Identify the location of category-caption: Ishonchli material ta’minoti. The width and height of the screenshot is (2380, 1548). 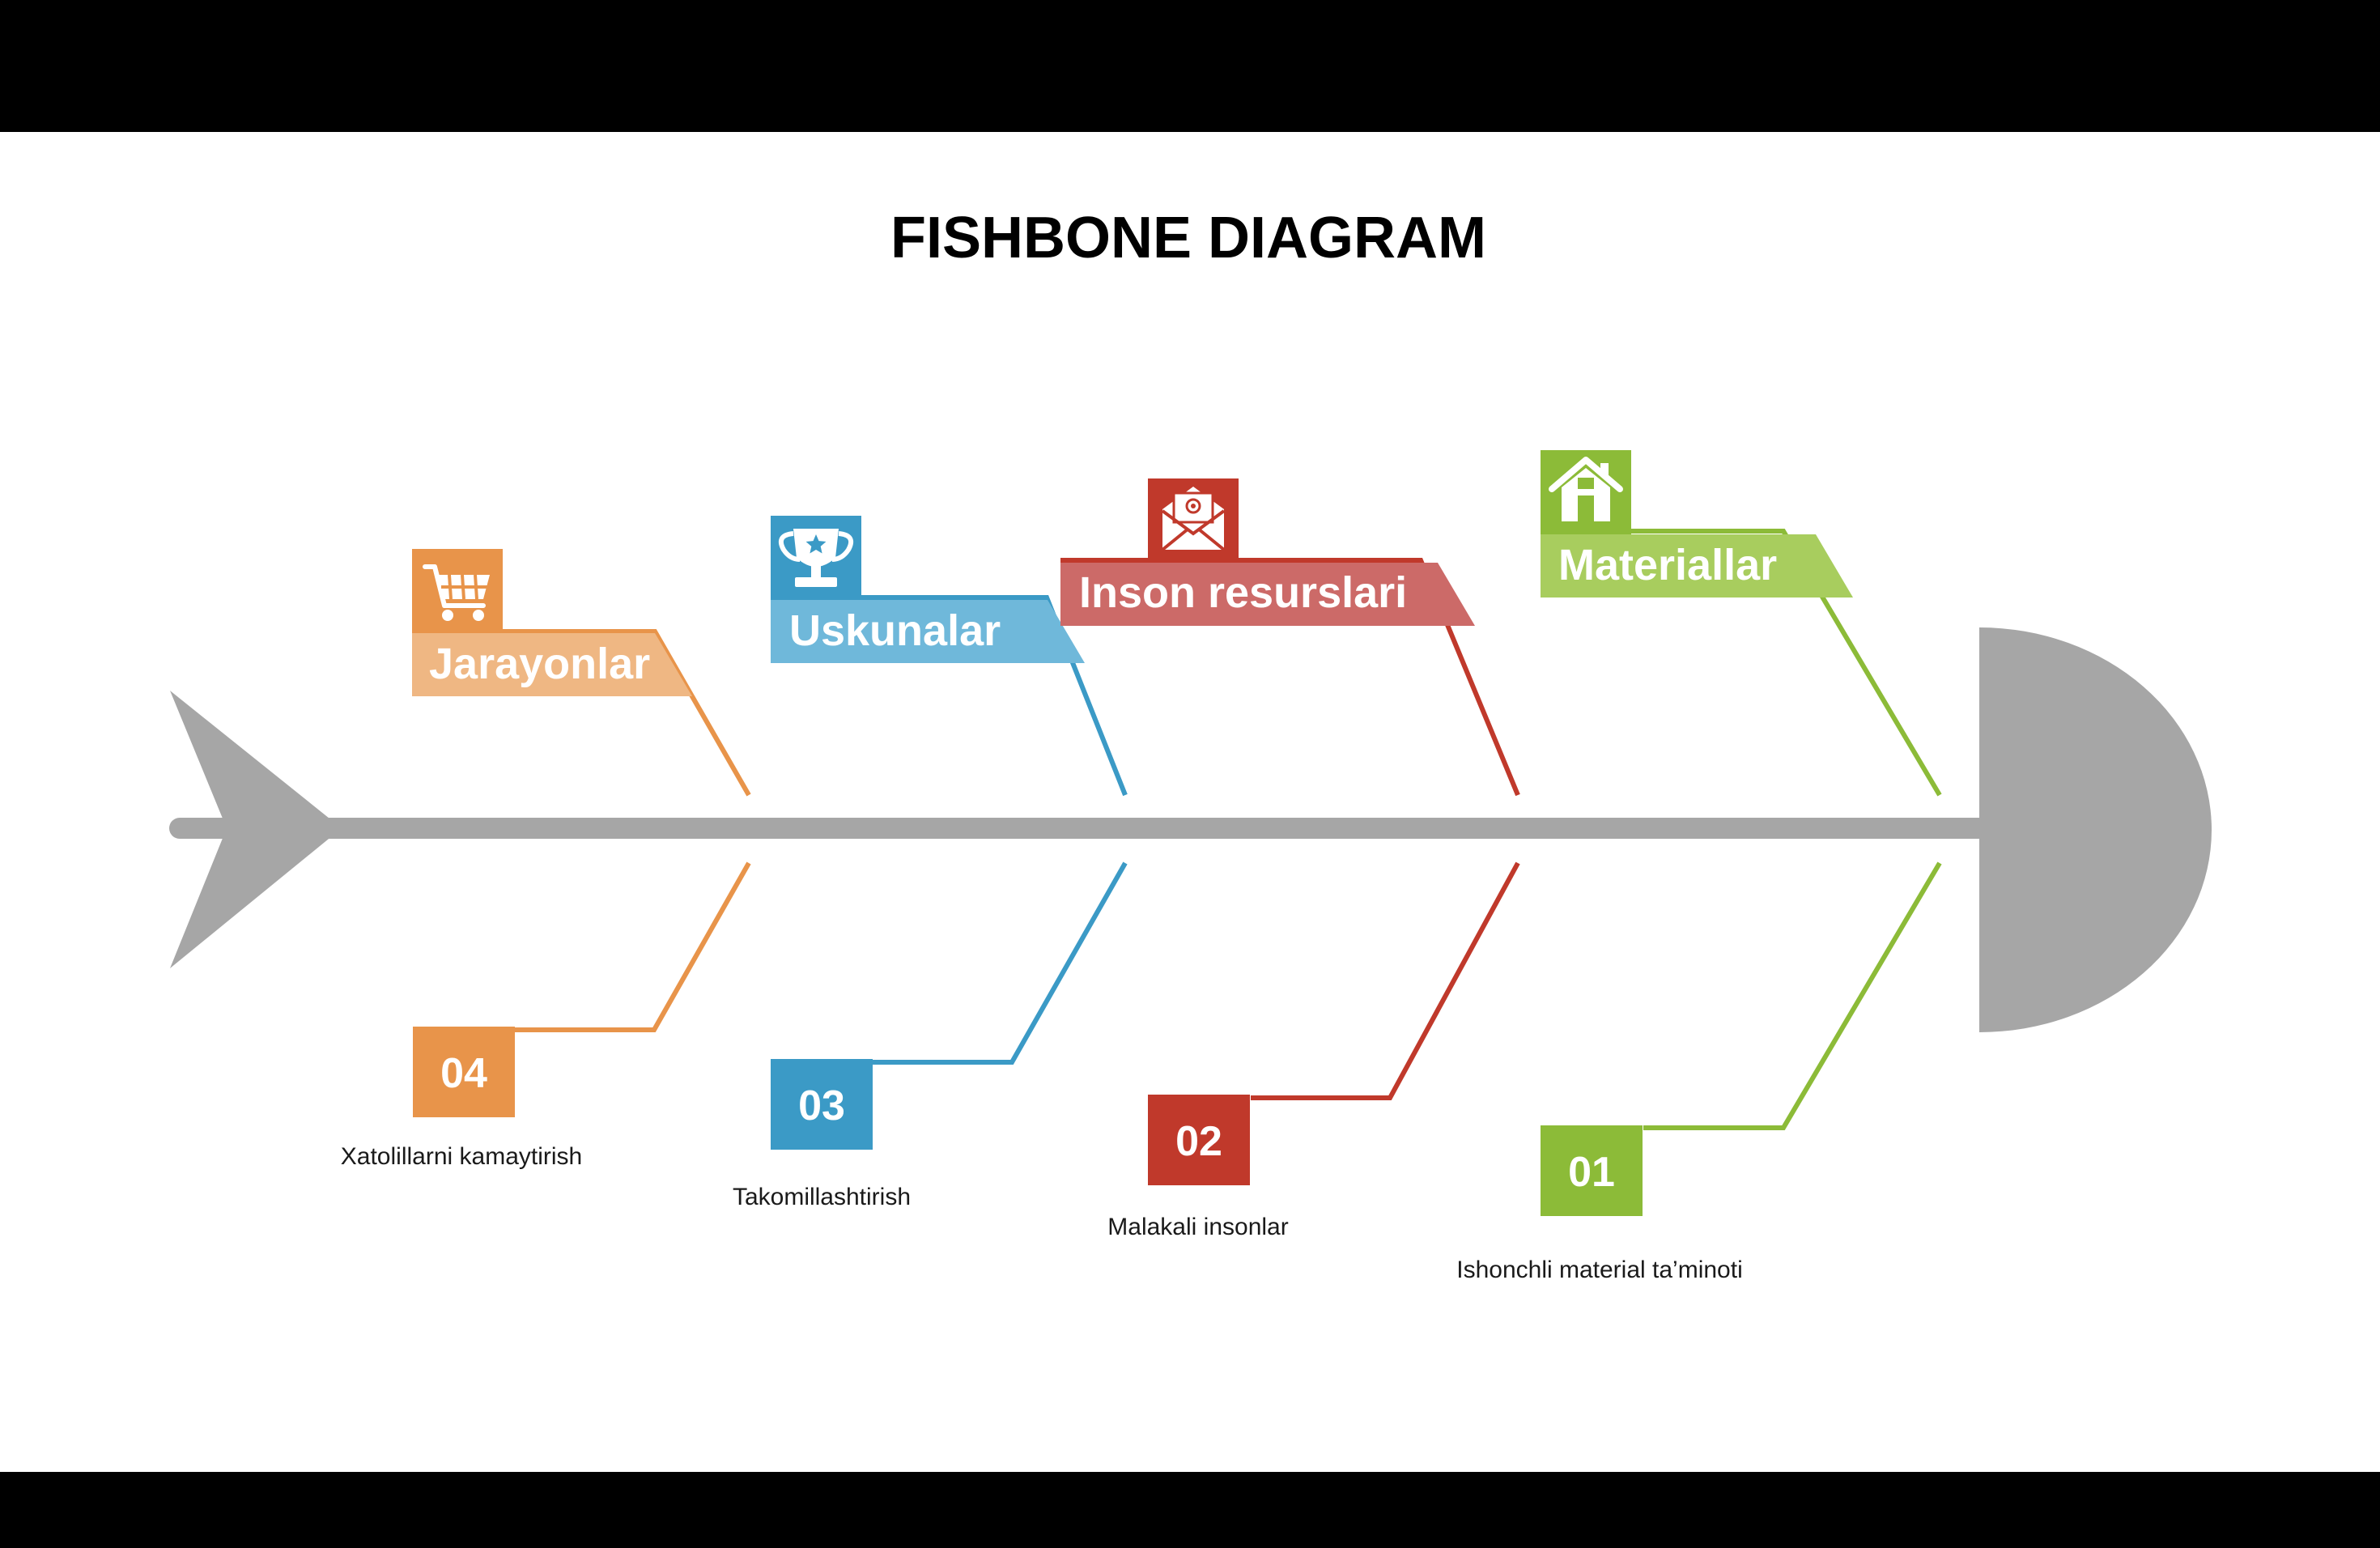
(1599, 1270).